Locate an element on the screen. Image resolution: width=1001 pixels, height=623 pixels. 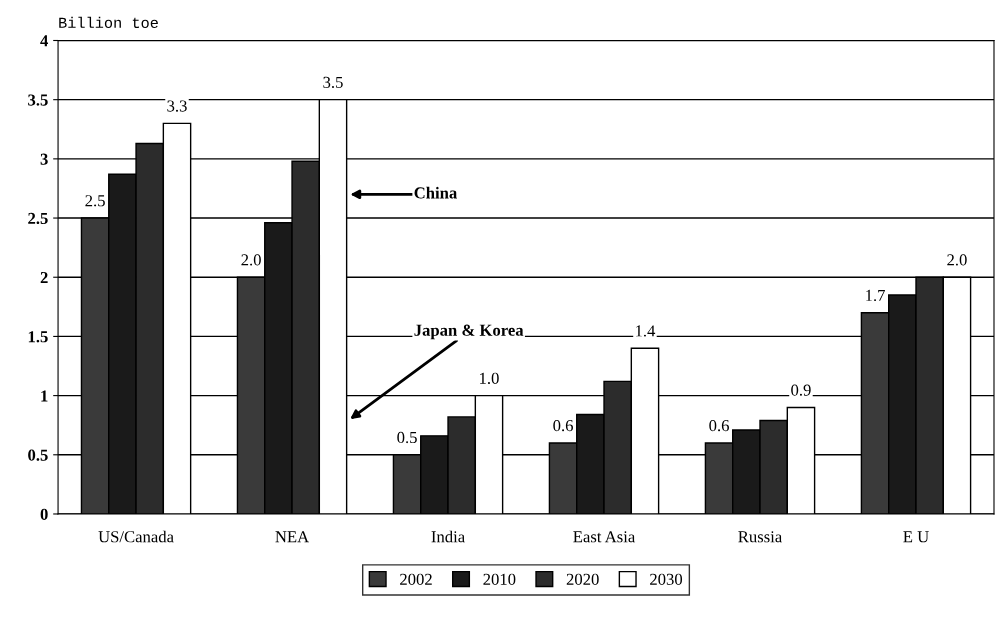
y-axis-title: Billion toe is located at coordinates (108, 22).